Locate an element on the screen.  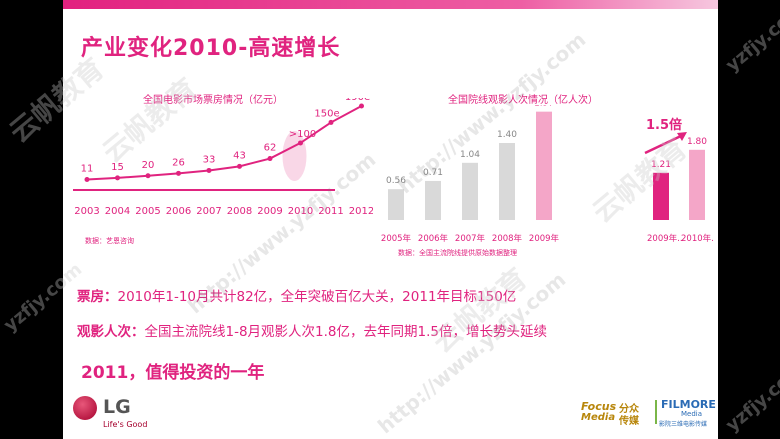
watermark-short-right: yzfjy.com is located at coordinates (751, 38).